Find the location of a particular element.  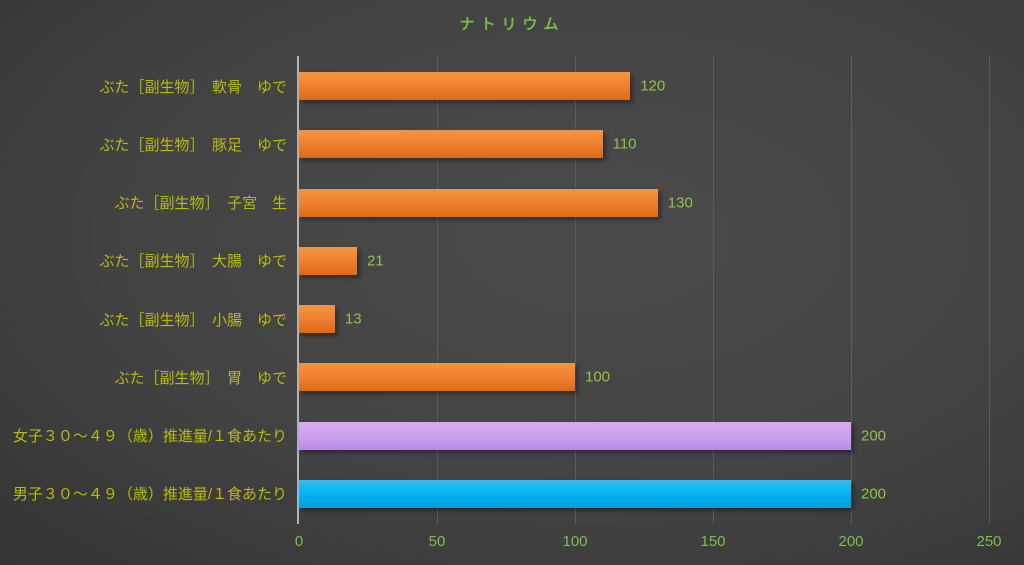

x-axis: 0 50 100 150 200 250 is located at coordinates (648, 544).